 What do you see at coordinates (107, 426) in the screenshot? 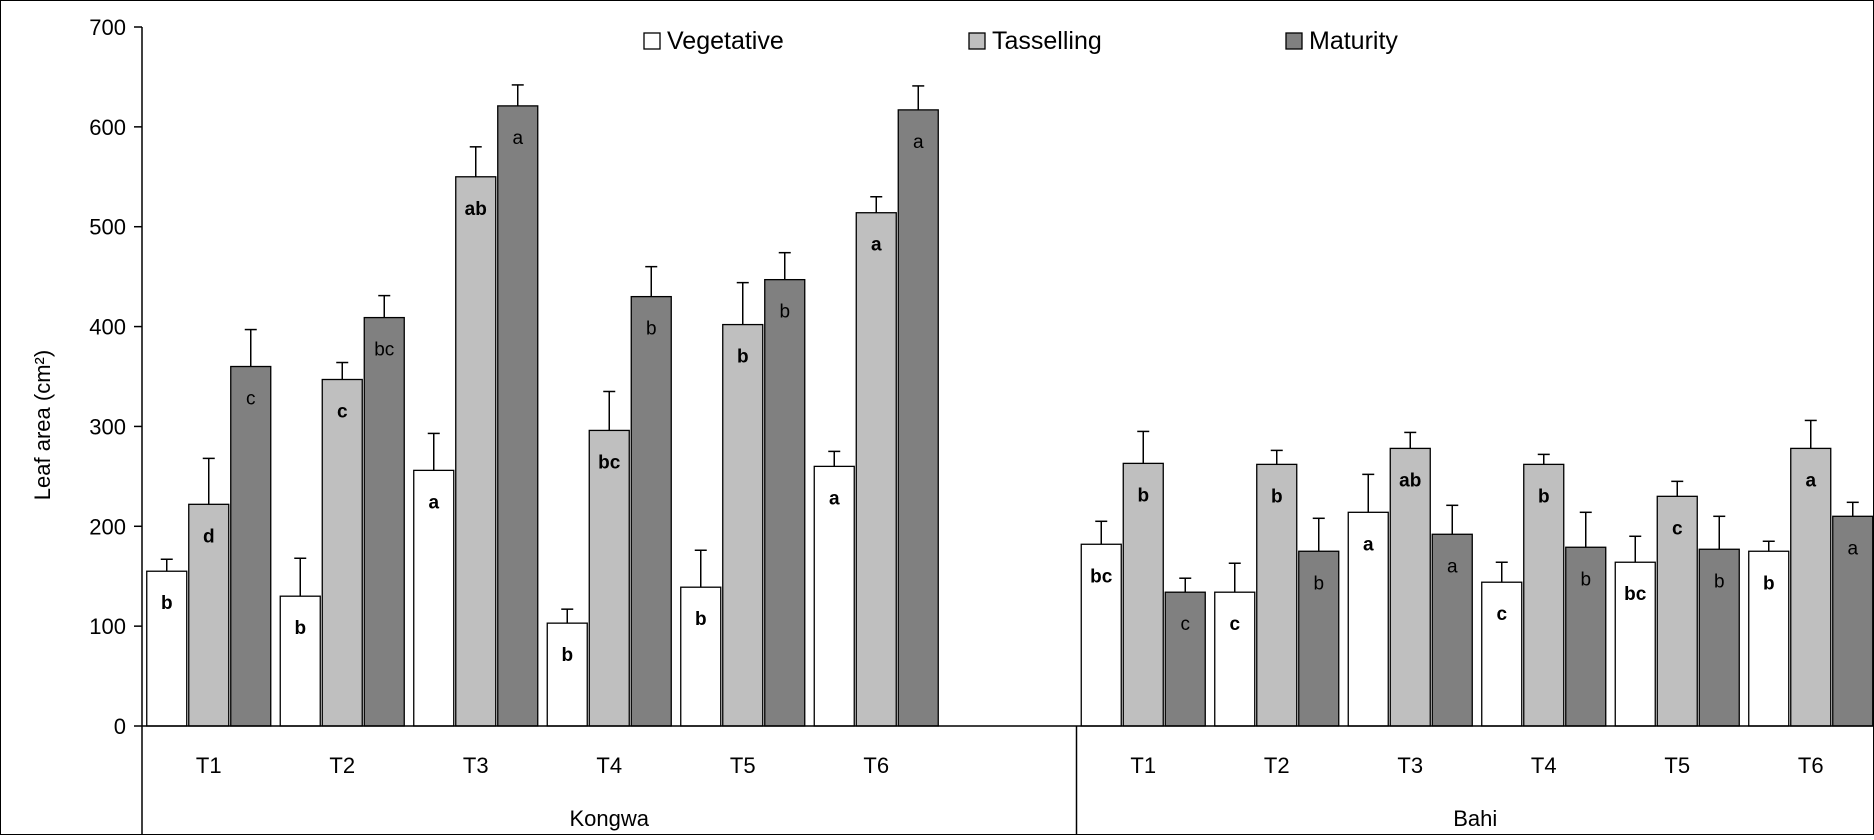
I see `y-tick-label: 300` at bounding box center [107, 426].